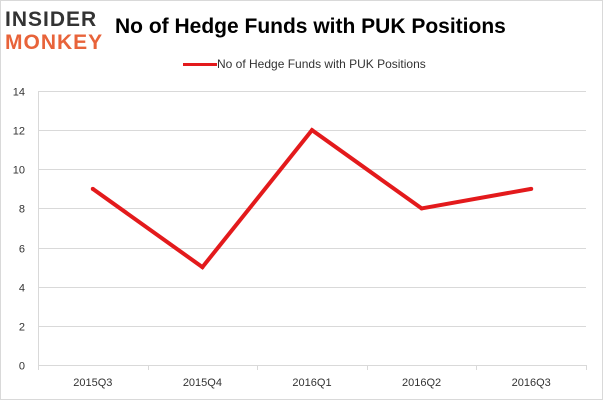  I want to click on legend-label: No of Hedge Funds with PUK Positions, so click(321, 64).